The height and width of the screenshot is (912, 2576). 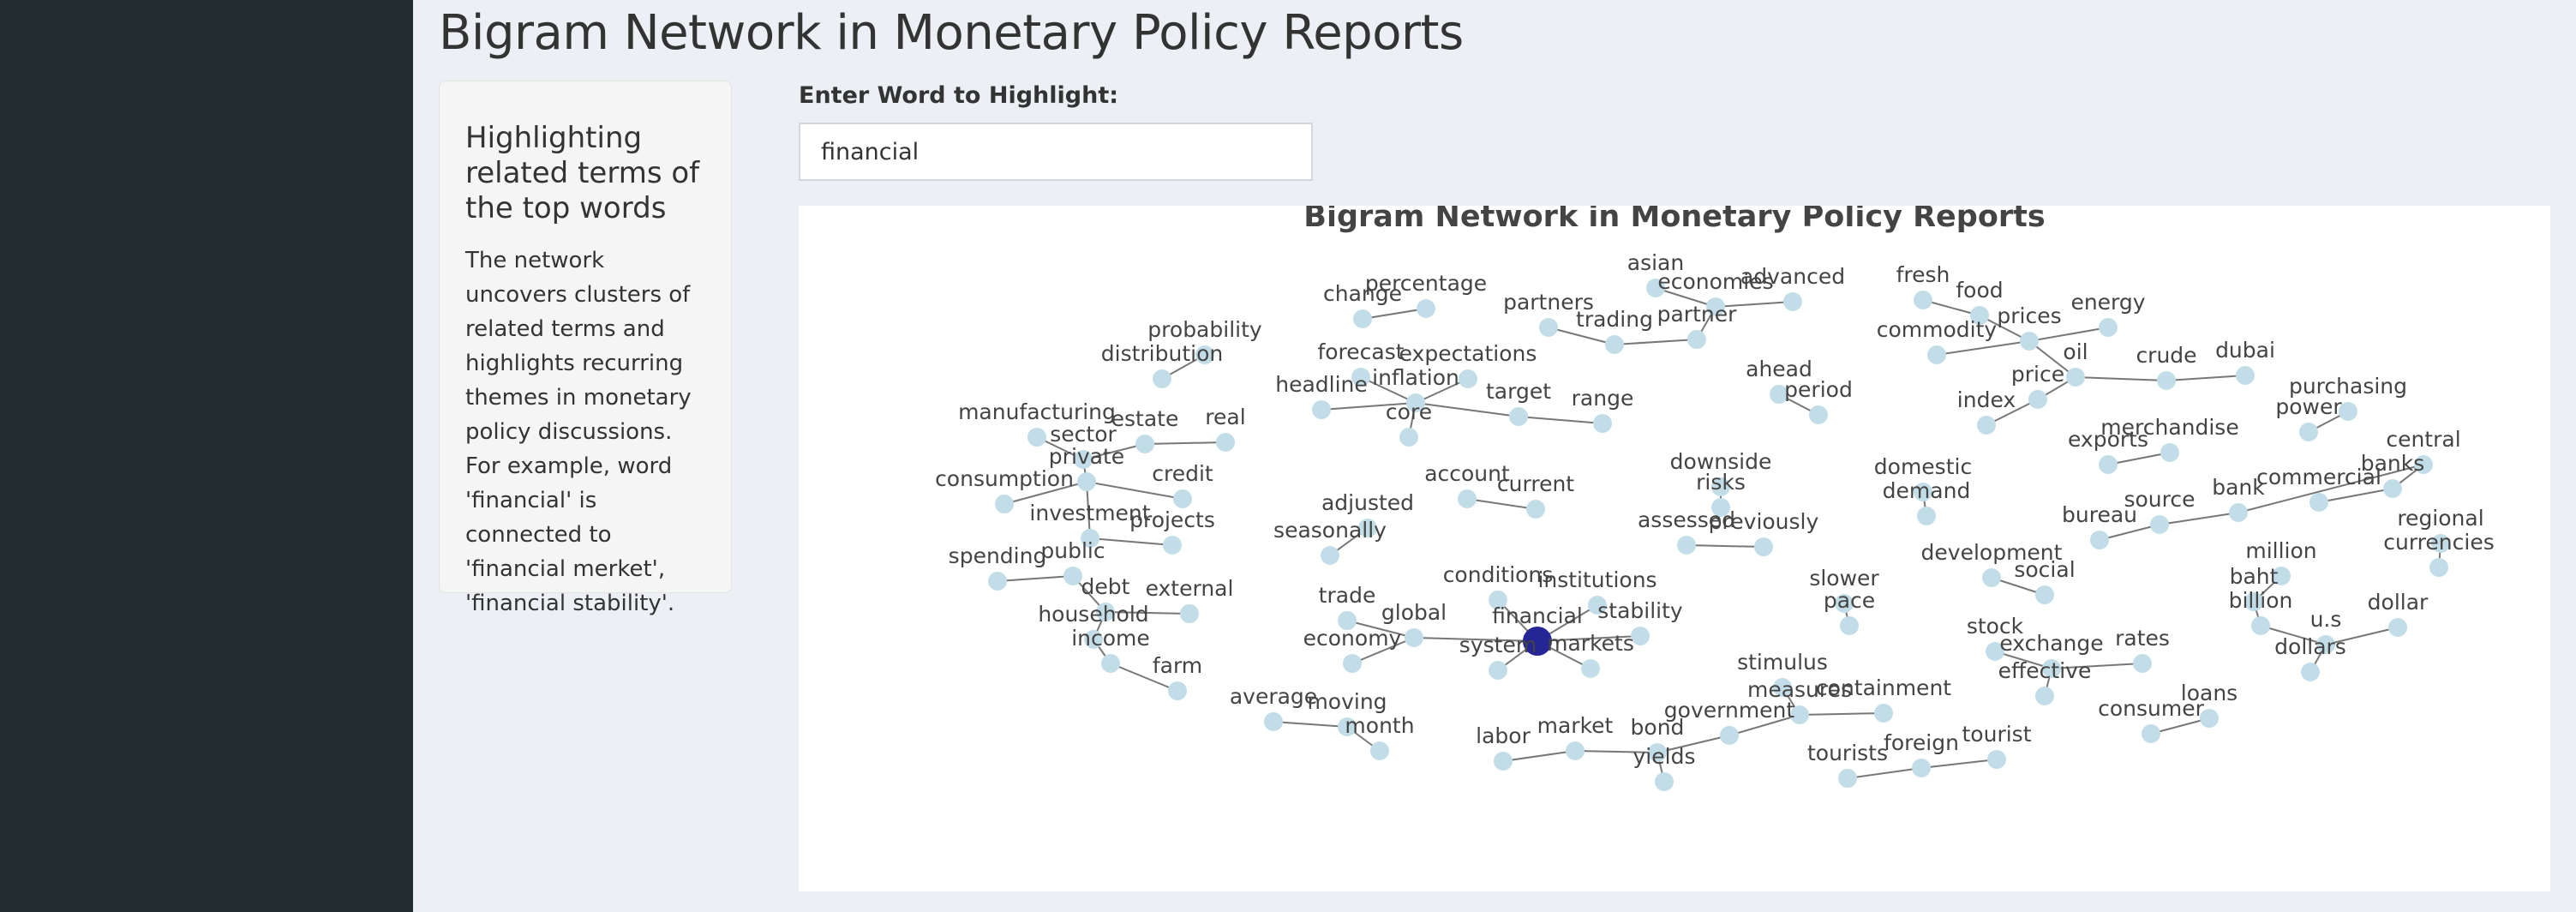 What do you see at coordinates (1575, 750) in the screenshot?
I see `node-market` at bounding box center [1575, 750].